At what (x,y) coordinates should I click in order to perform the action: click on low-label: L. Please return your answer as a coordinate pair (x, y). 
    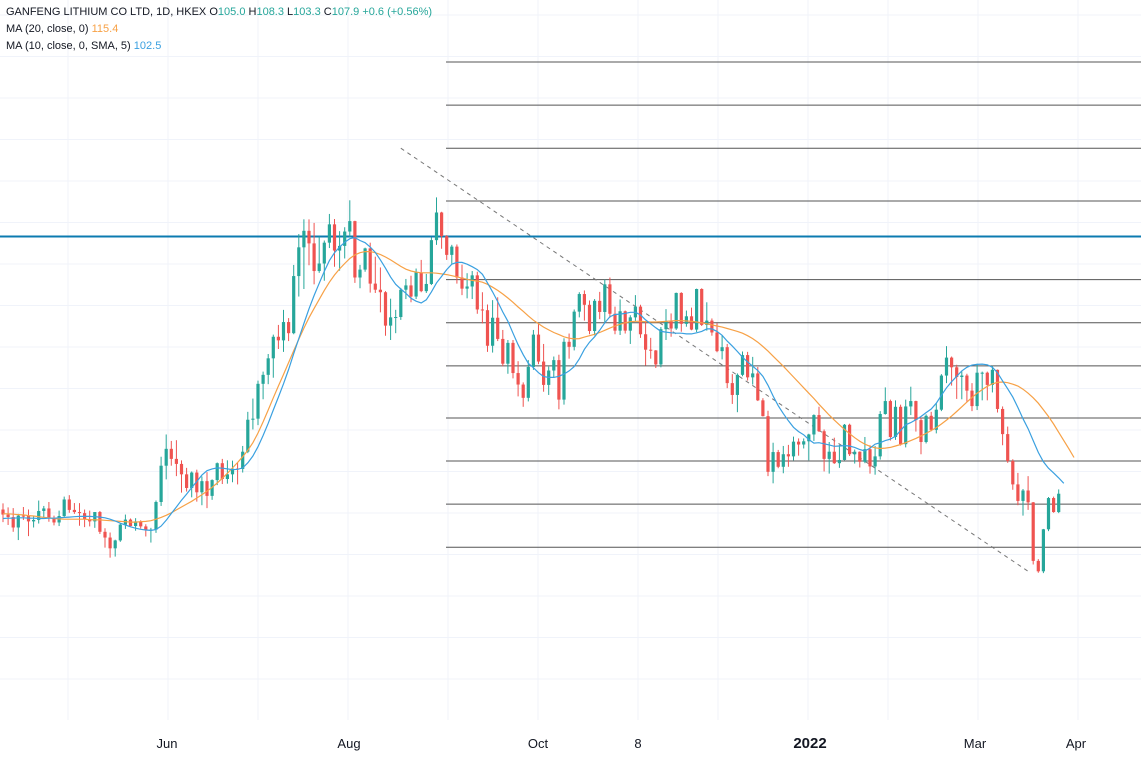
    Looking at the image, I should click on (290, 12).